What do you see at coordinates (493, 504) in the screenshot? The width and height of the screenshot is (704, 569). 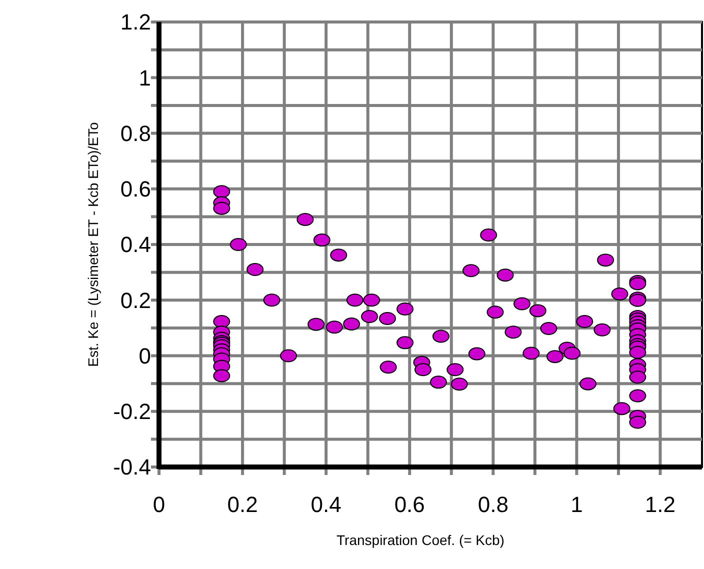 I see `x-tick-label: 0.8` at bounding box center [493, 504].